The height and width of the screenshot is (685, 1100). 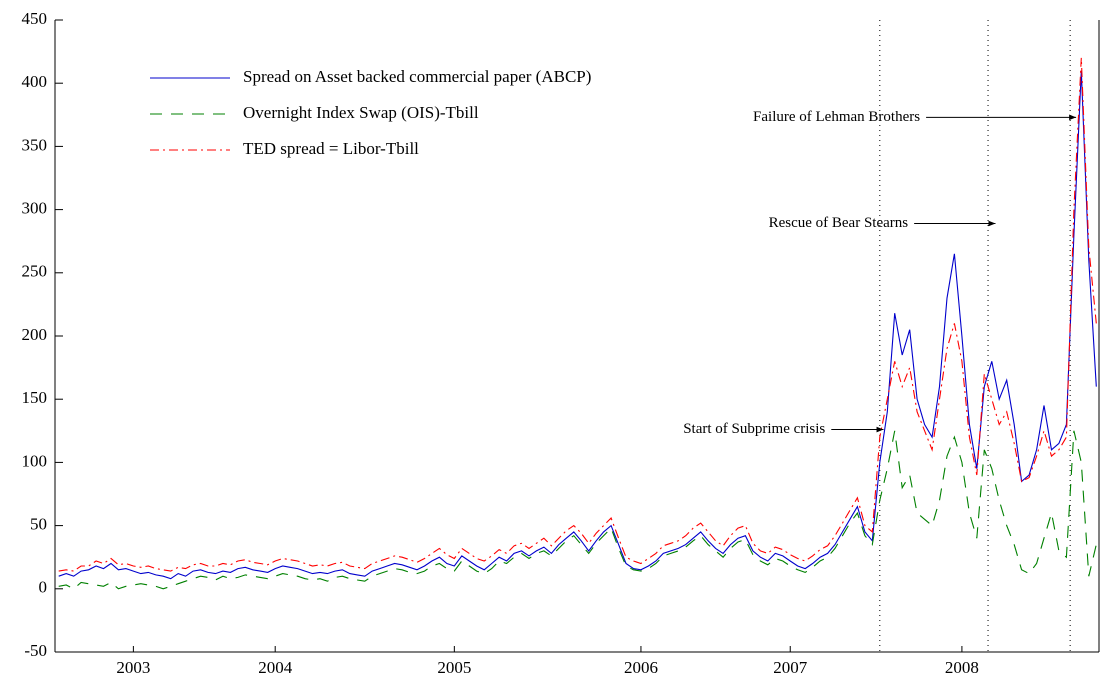 I want to click on y-tick-label: -50, so click(x=35, y=650).